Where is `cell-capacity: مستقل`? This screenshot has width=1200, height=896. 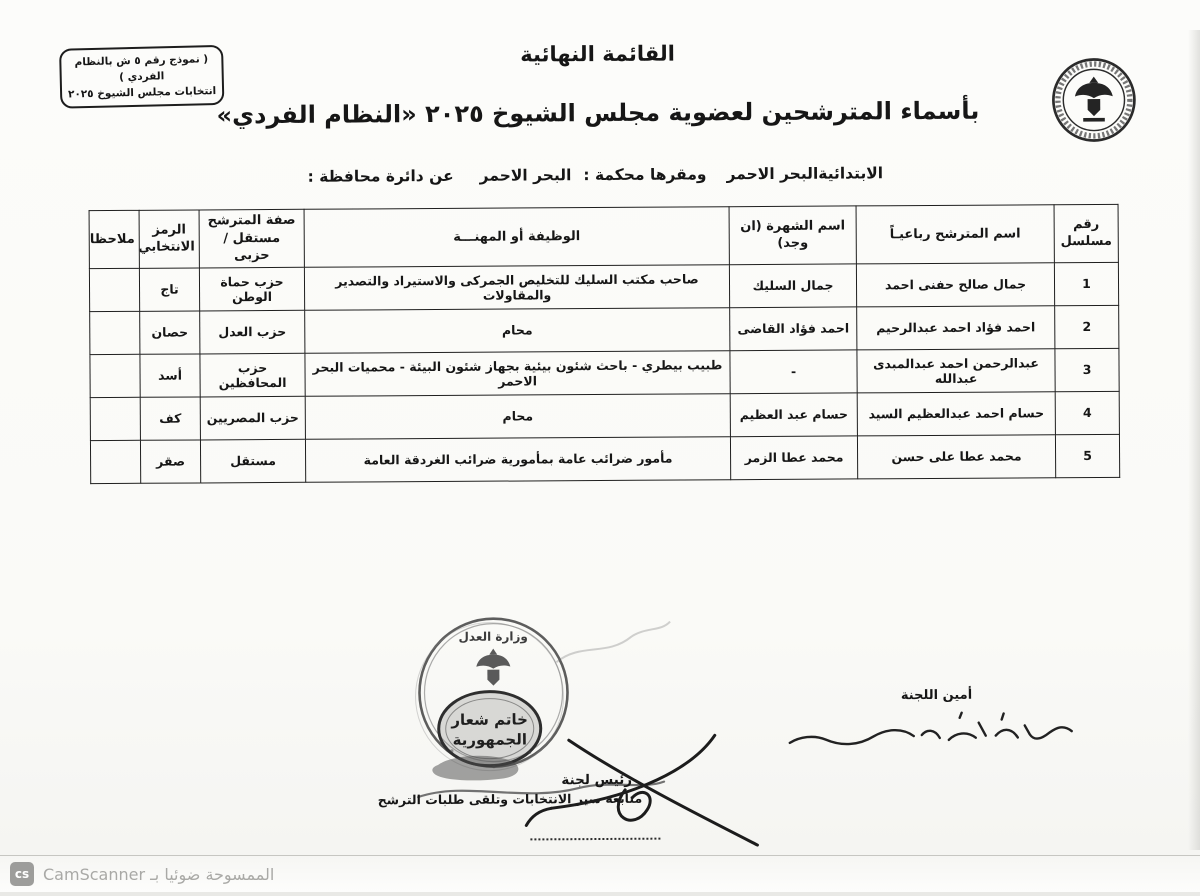
cell-capacity: مستقل is located at coordinates (253, 460).